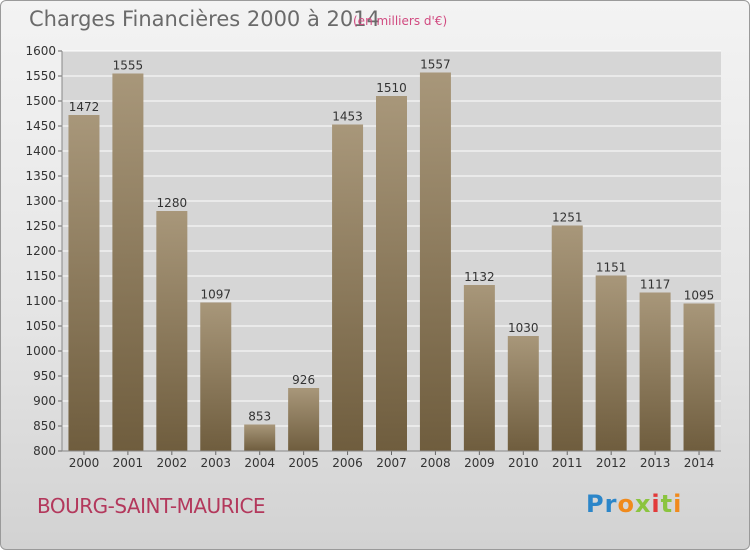 The height and width of the screenshot is (550, 750). Describe the element at coordinates (44, 451) in the screenshot. I see `y-tick-label: 800` at that location.